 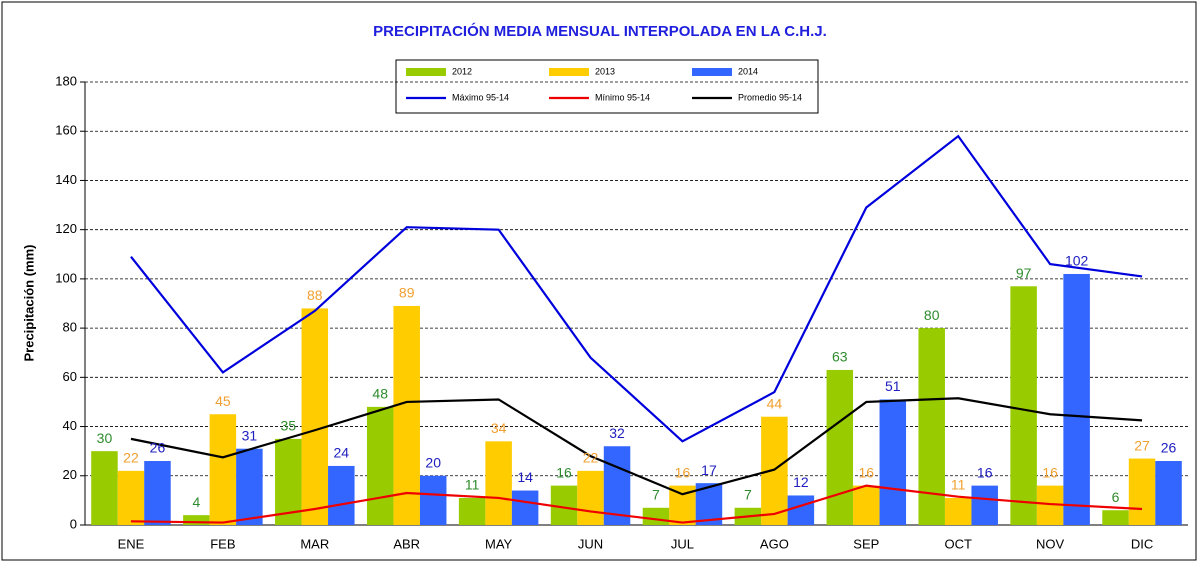 I want to click on y-tick-label: 80, so click(x=70, y=327).